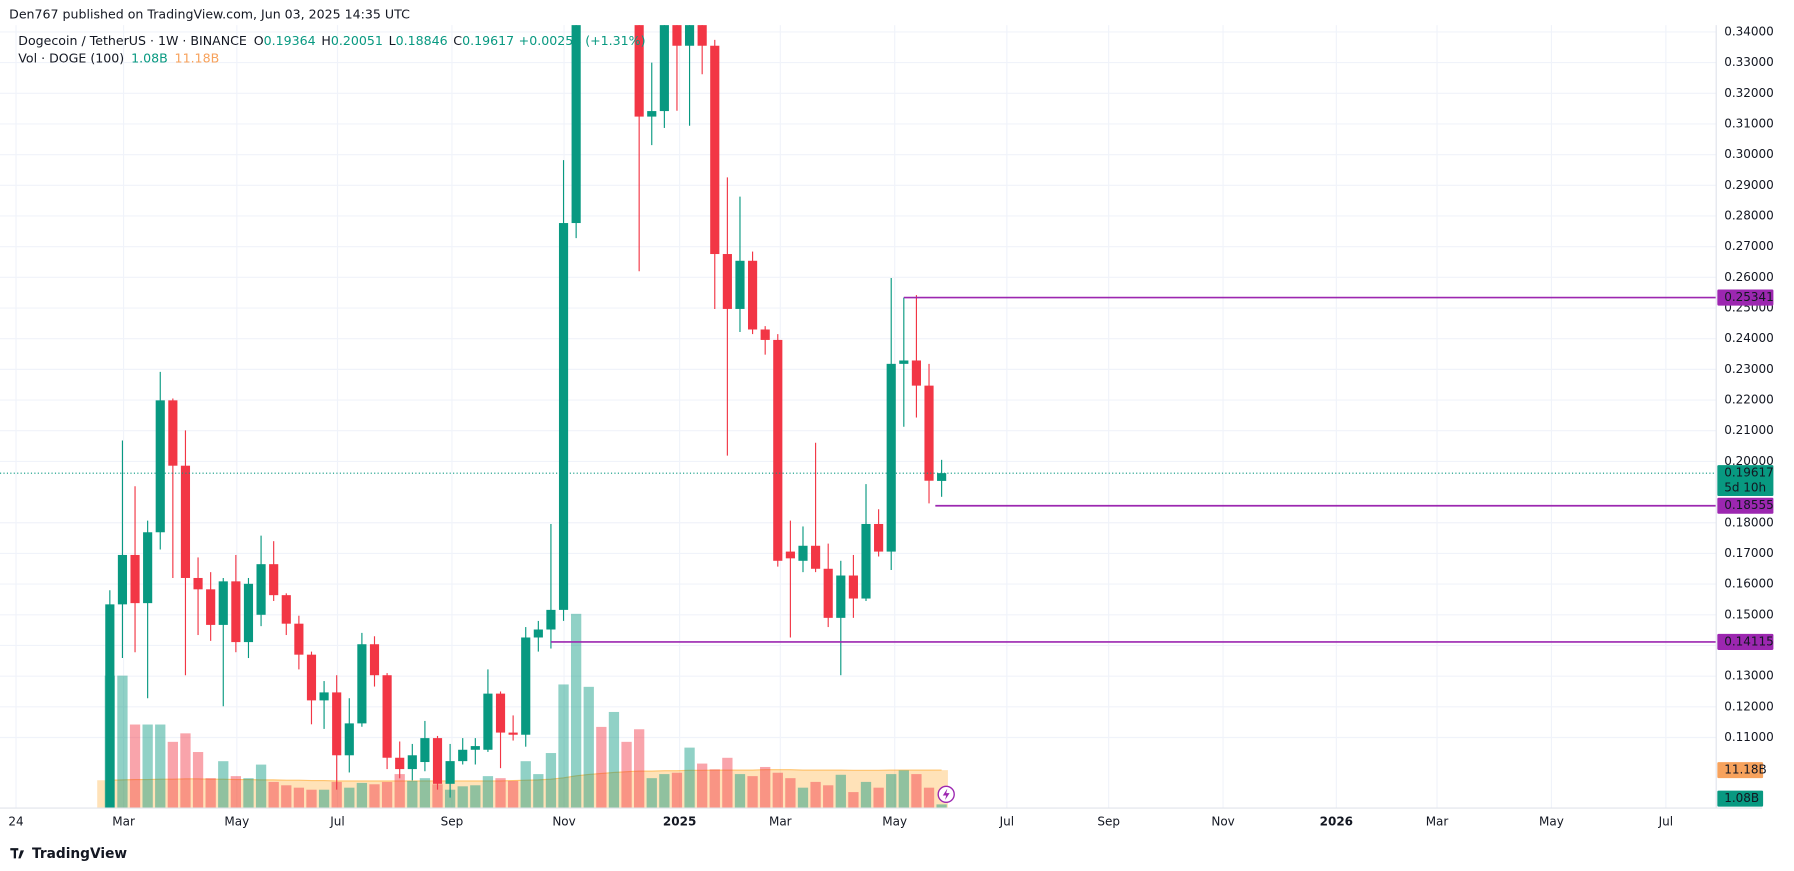 This screenshot has width=1794, height=871. Describe the element at coordinates (1749, 93) in the screenshot. I see `y-tick-label: 0.32000` at that location.